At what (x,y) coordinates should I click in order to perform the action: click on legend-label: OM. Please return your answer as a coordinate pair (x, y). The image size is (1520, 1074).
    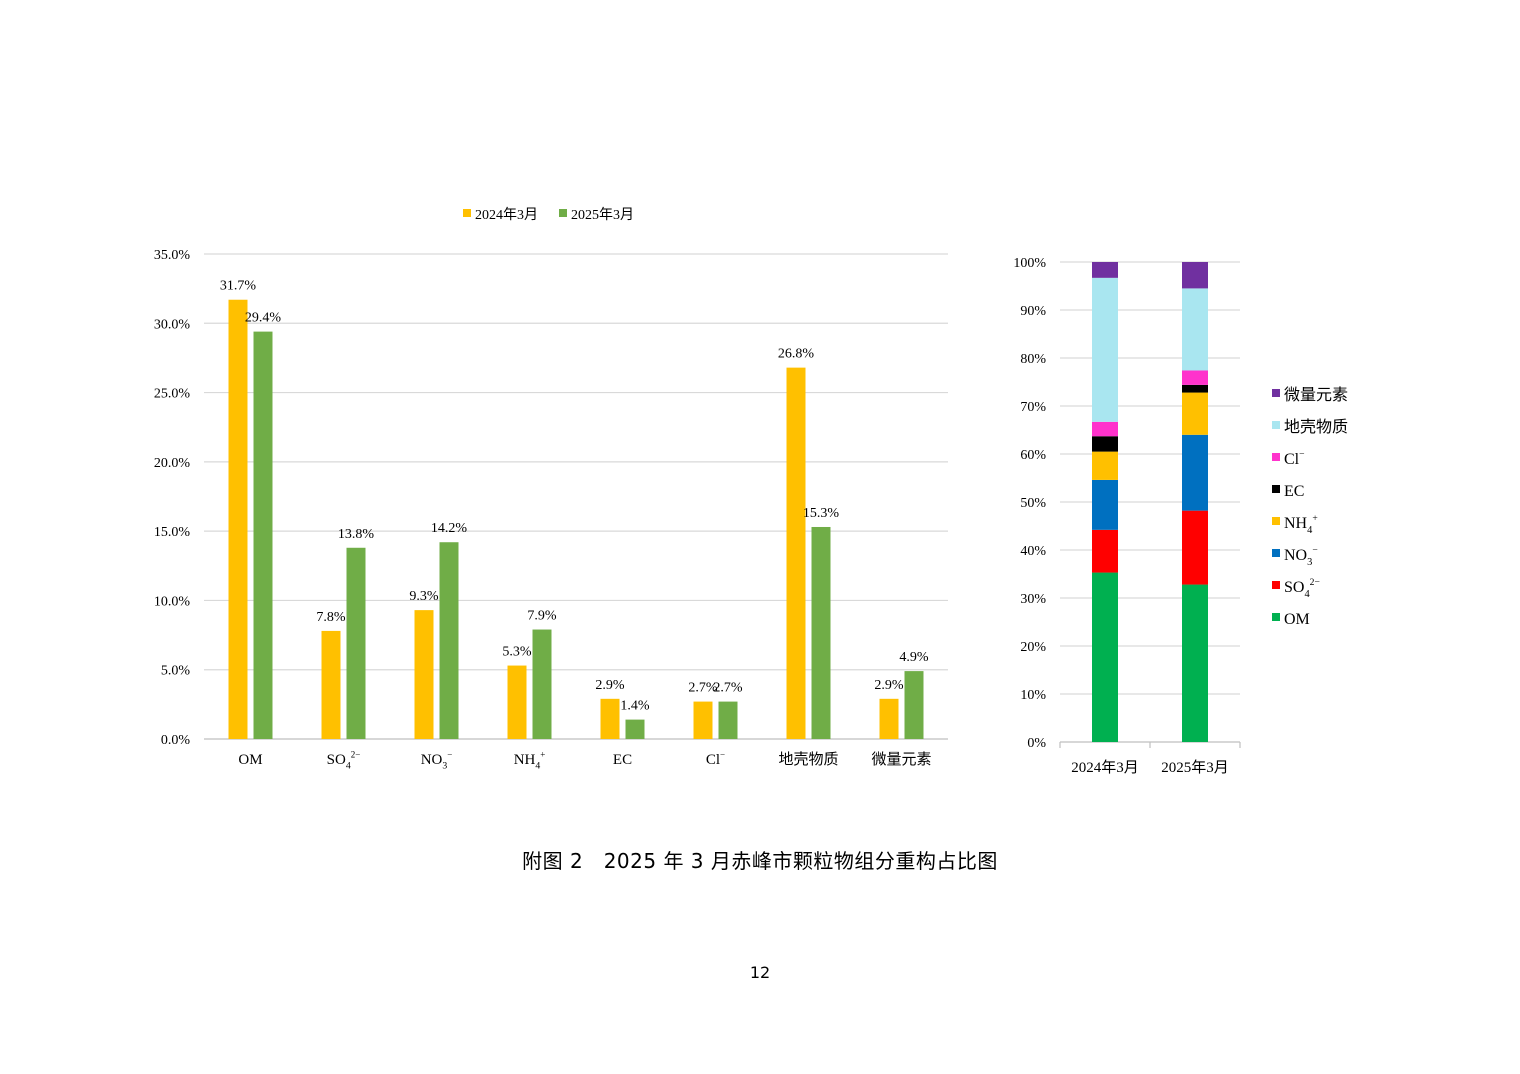
    Looking at the image, I should click on (1297, 619).